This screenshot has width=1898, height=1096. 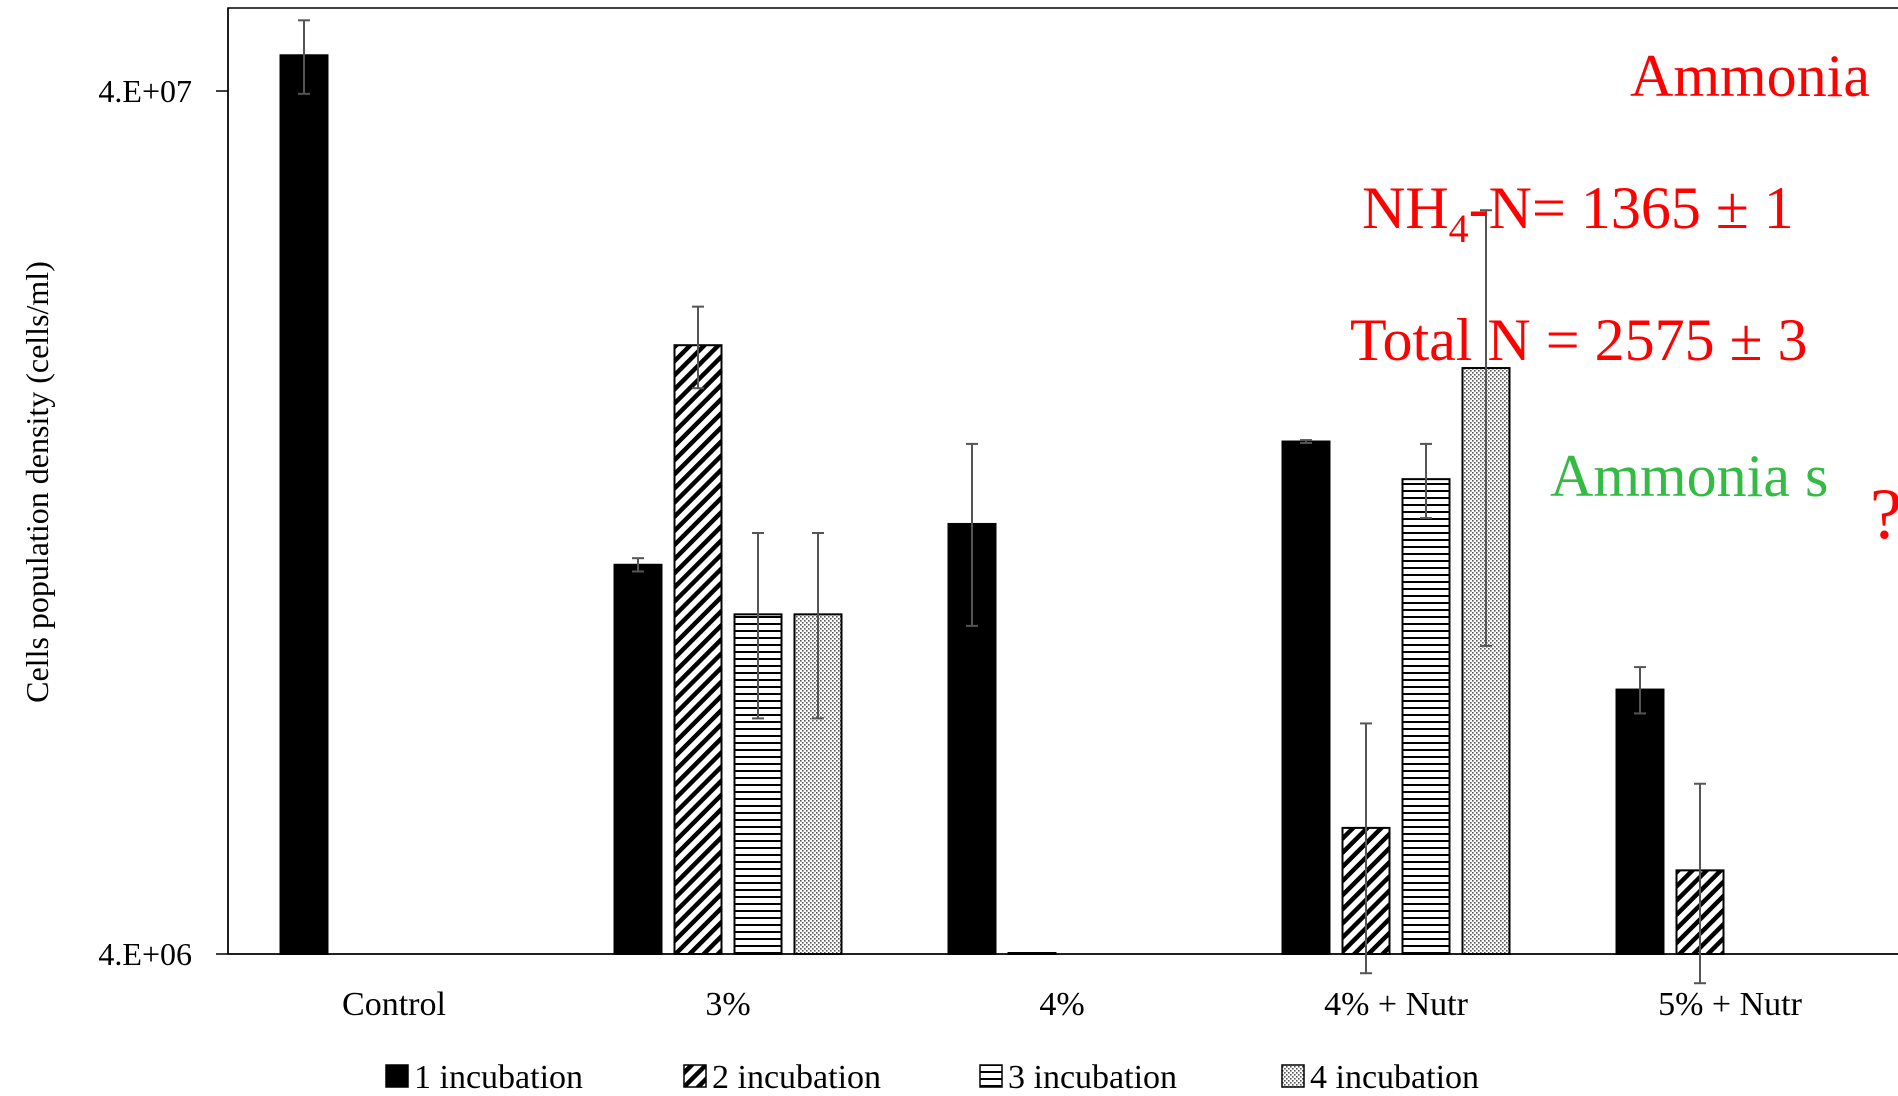 I want to click on x-tick-label: 3%, so click(x=727, y=1004).